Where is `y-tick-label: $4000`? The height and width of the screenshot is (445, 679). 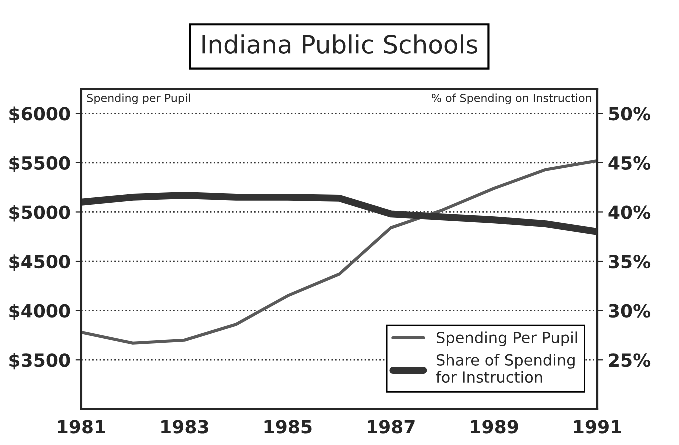 y-tick-label: $4000 is located at coordinates (40, 312).